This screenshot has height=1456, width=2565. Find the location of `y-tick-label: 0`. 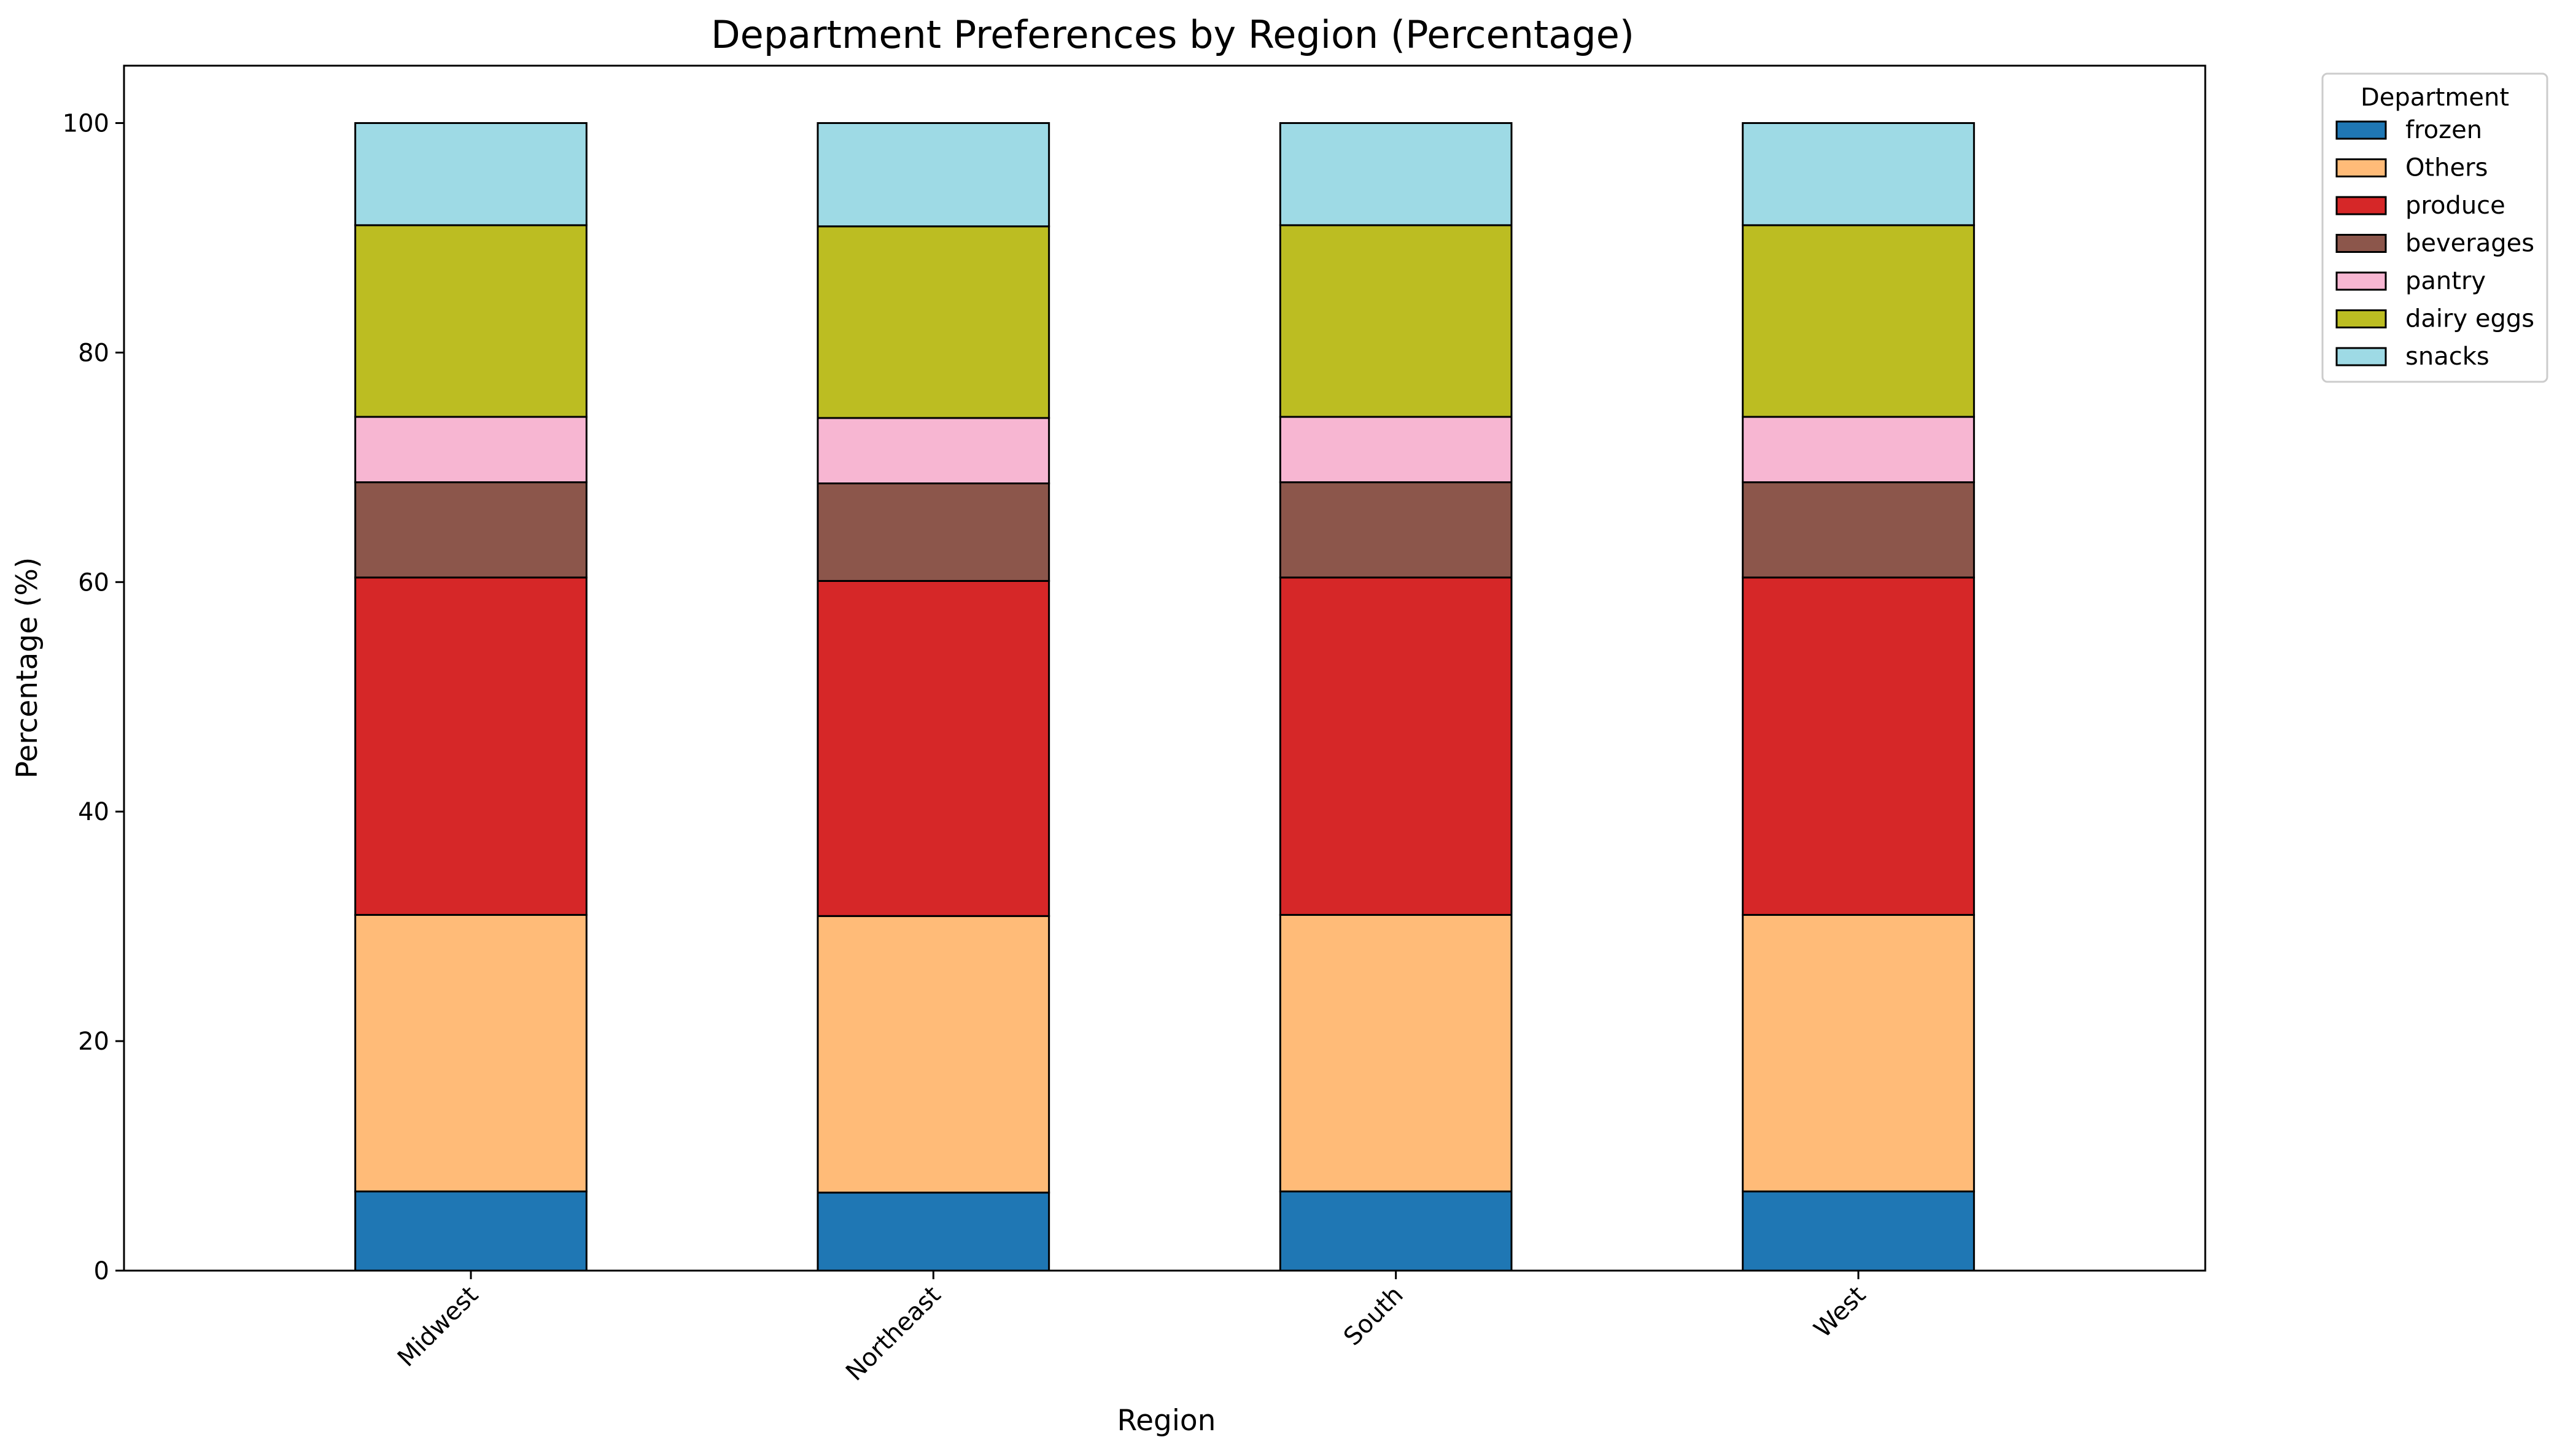

y-tick-label: 0 is located at coordinates (101, 1271).